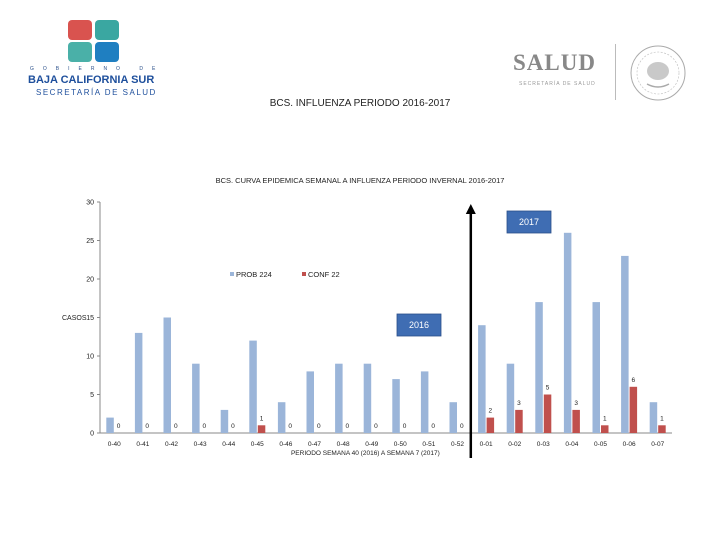  I want to click on x-tick-label: 0-47, so click(314, 444).